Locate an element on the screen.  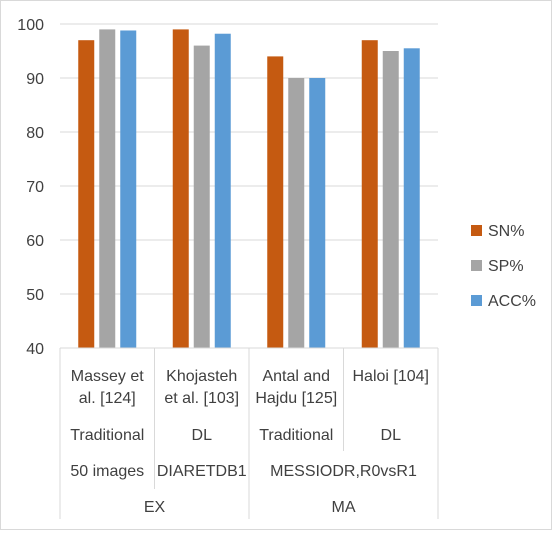
category-method-label: Haloi [104] is located at coordinates (391, 376).